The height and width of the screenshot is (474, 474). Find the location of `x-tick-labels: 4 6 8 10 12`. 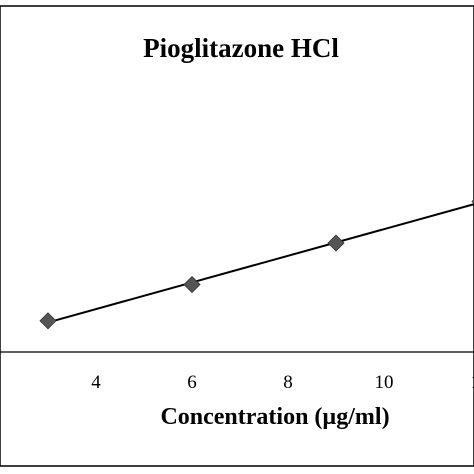

x-tick-labels: 4 6 8 10 12 is located at coordinates (282, 382).